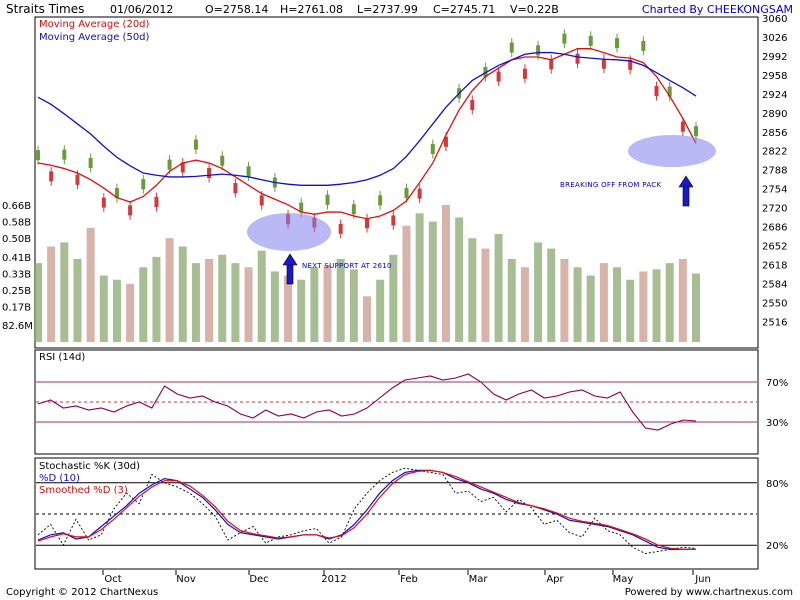  What do you see at coordinates (258, 579) in the screenshot?
I see `x-tick-label: Dec` at bounding box center [258, 579].